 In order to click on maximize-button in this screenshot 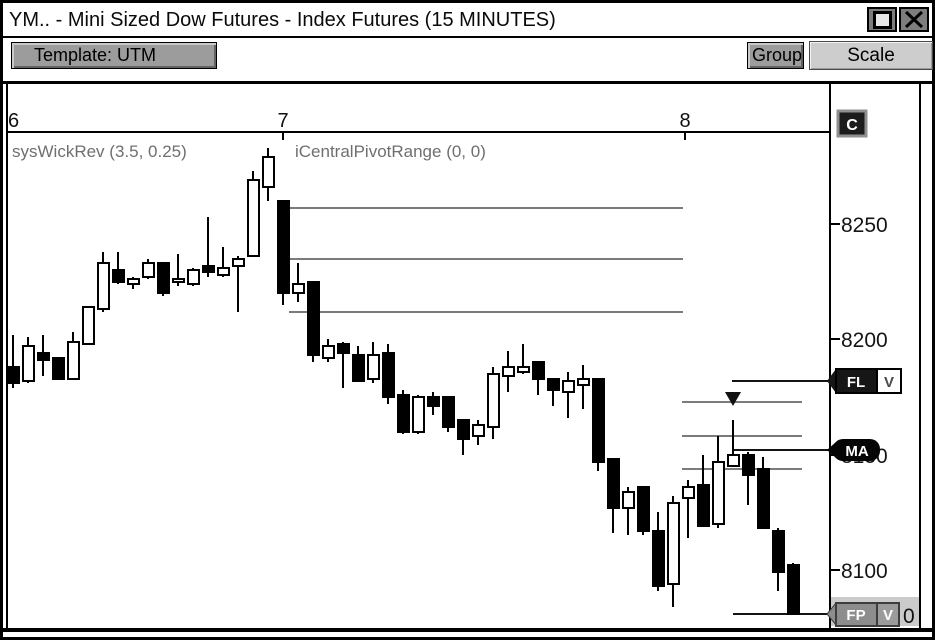, I will do `click(882, 19)`.